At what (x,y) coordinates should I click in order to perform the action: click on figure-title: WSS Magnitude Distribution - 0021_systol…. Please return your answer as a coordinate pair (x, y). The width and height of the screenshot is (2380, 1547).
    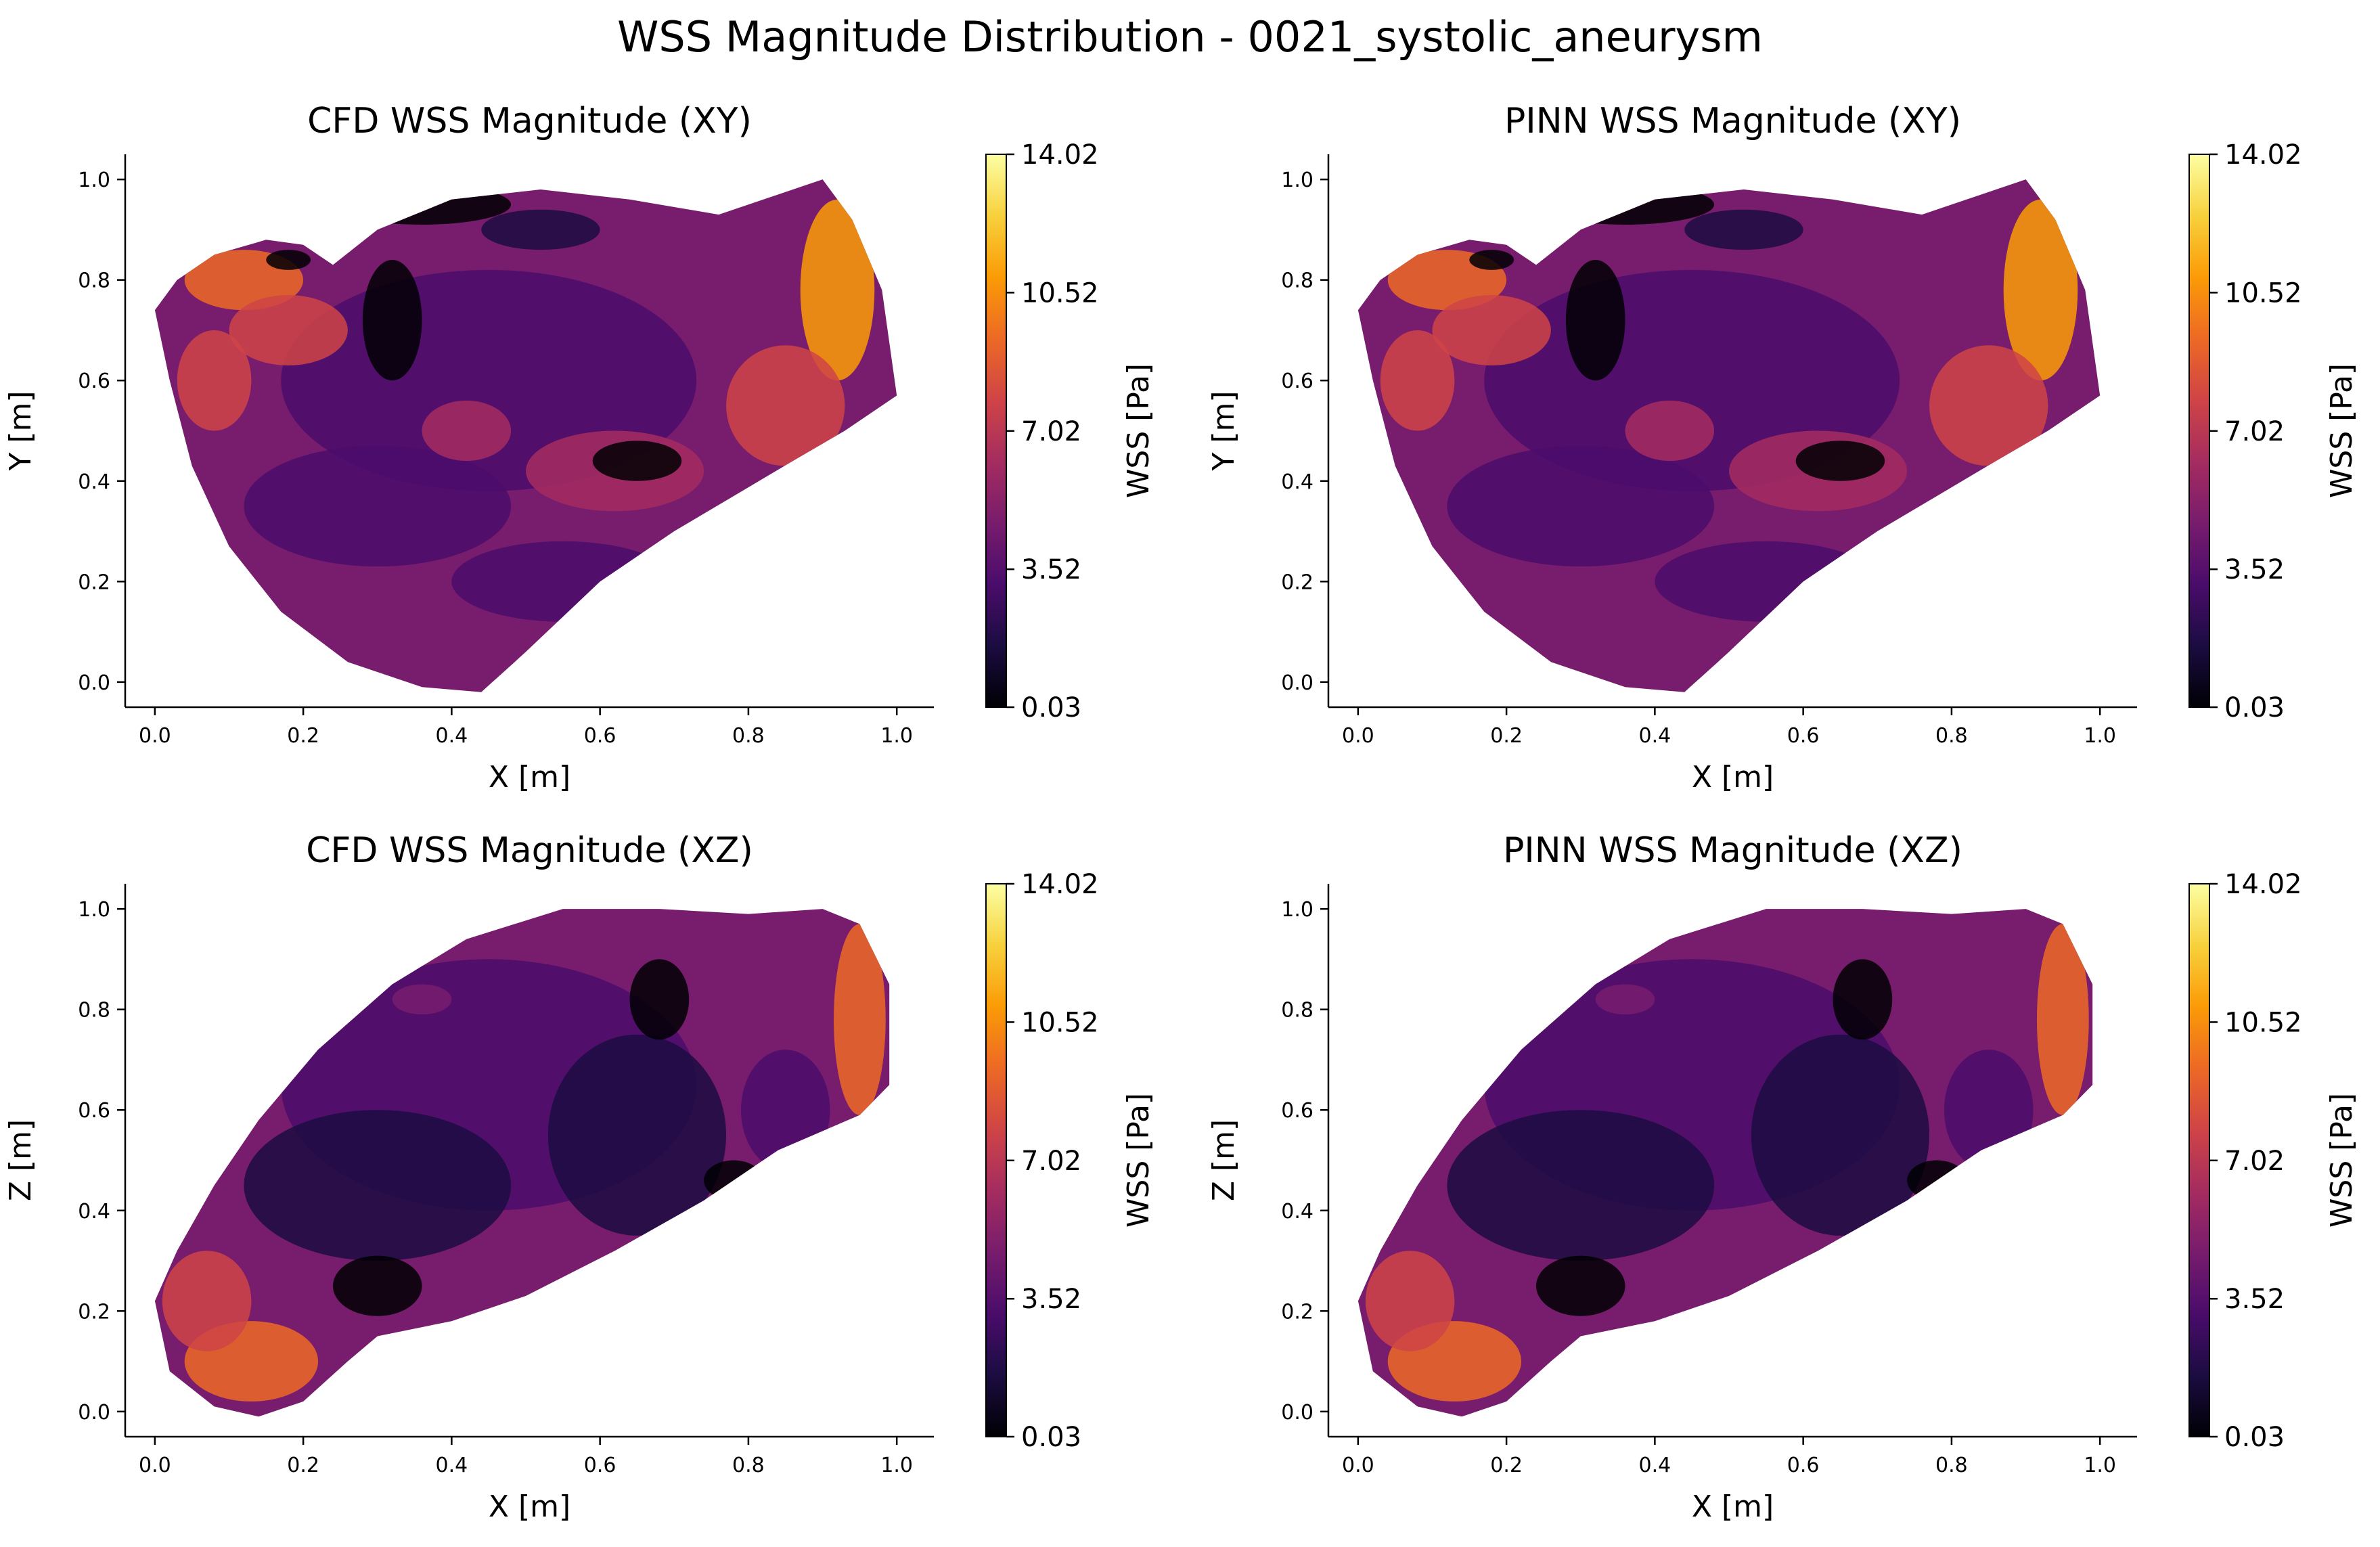
    Looking at the image, I should click on (1190, 37).